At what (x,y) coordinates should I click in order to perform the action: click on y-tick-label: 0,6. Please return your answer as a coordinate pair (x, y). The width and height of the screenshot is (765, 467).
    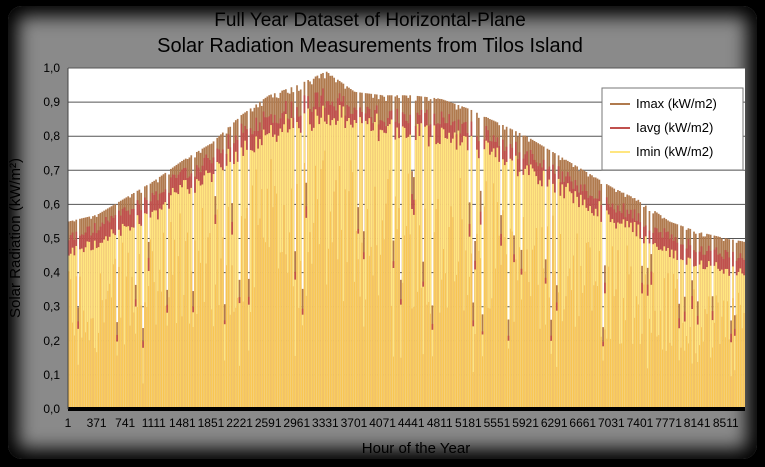
    Looking at the image, I should click on (51, 204).